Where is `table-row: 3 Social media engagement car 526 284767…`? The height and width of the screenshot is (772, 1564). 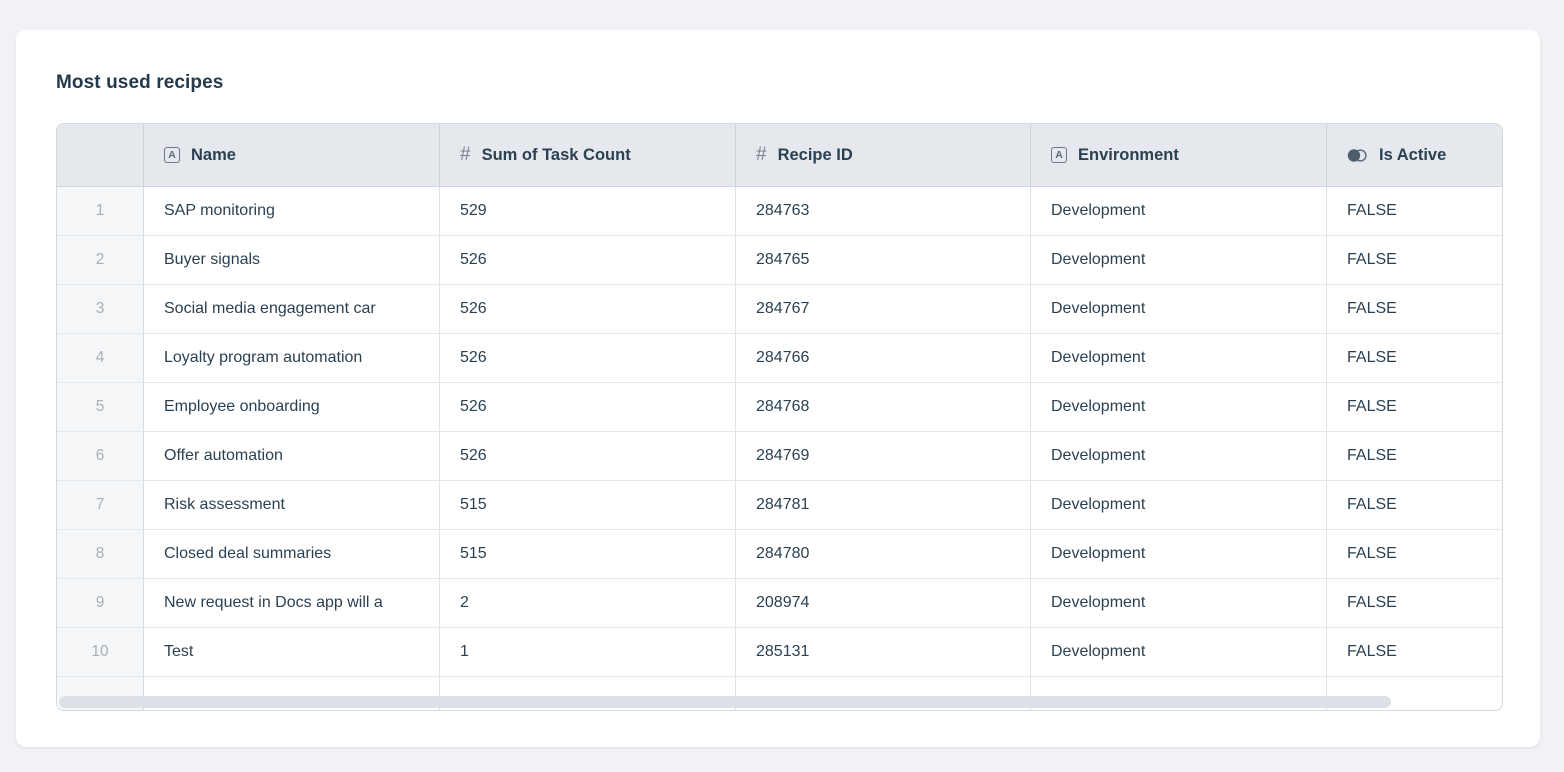
table-row: 3 Social media engagement car 526 284767… is located at coordinates (779, 309).